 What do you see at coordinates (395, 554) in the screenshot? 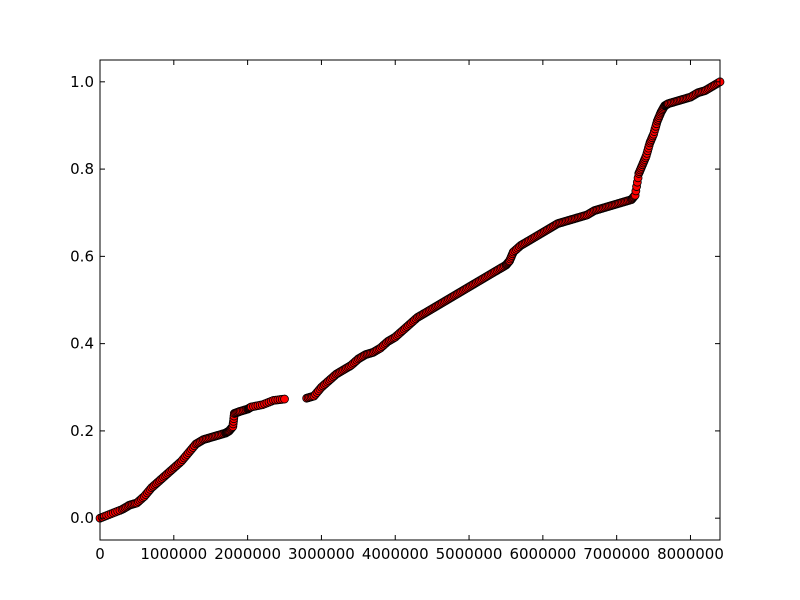
I see `x-tick-label: 4000000` at bounding box center [395, 554].